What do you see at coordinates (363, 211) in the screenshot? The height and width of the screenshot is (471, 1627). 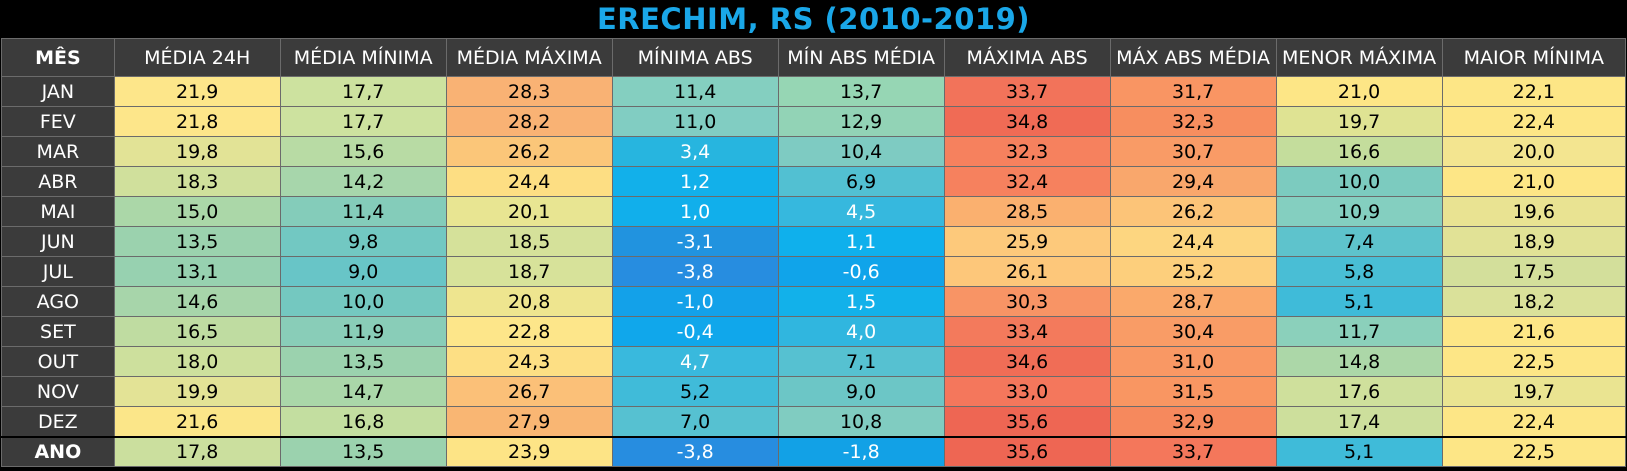 I see `value-cell: 11,4` at bounding box center [363, 211].